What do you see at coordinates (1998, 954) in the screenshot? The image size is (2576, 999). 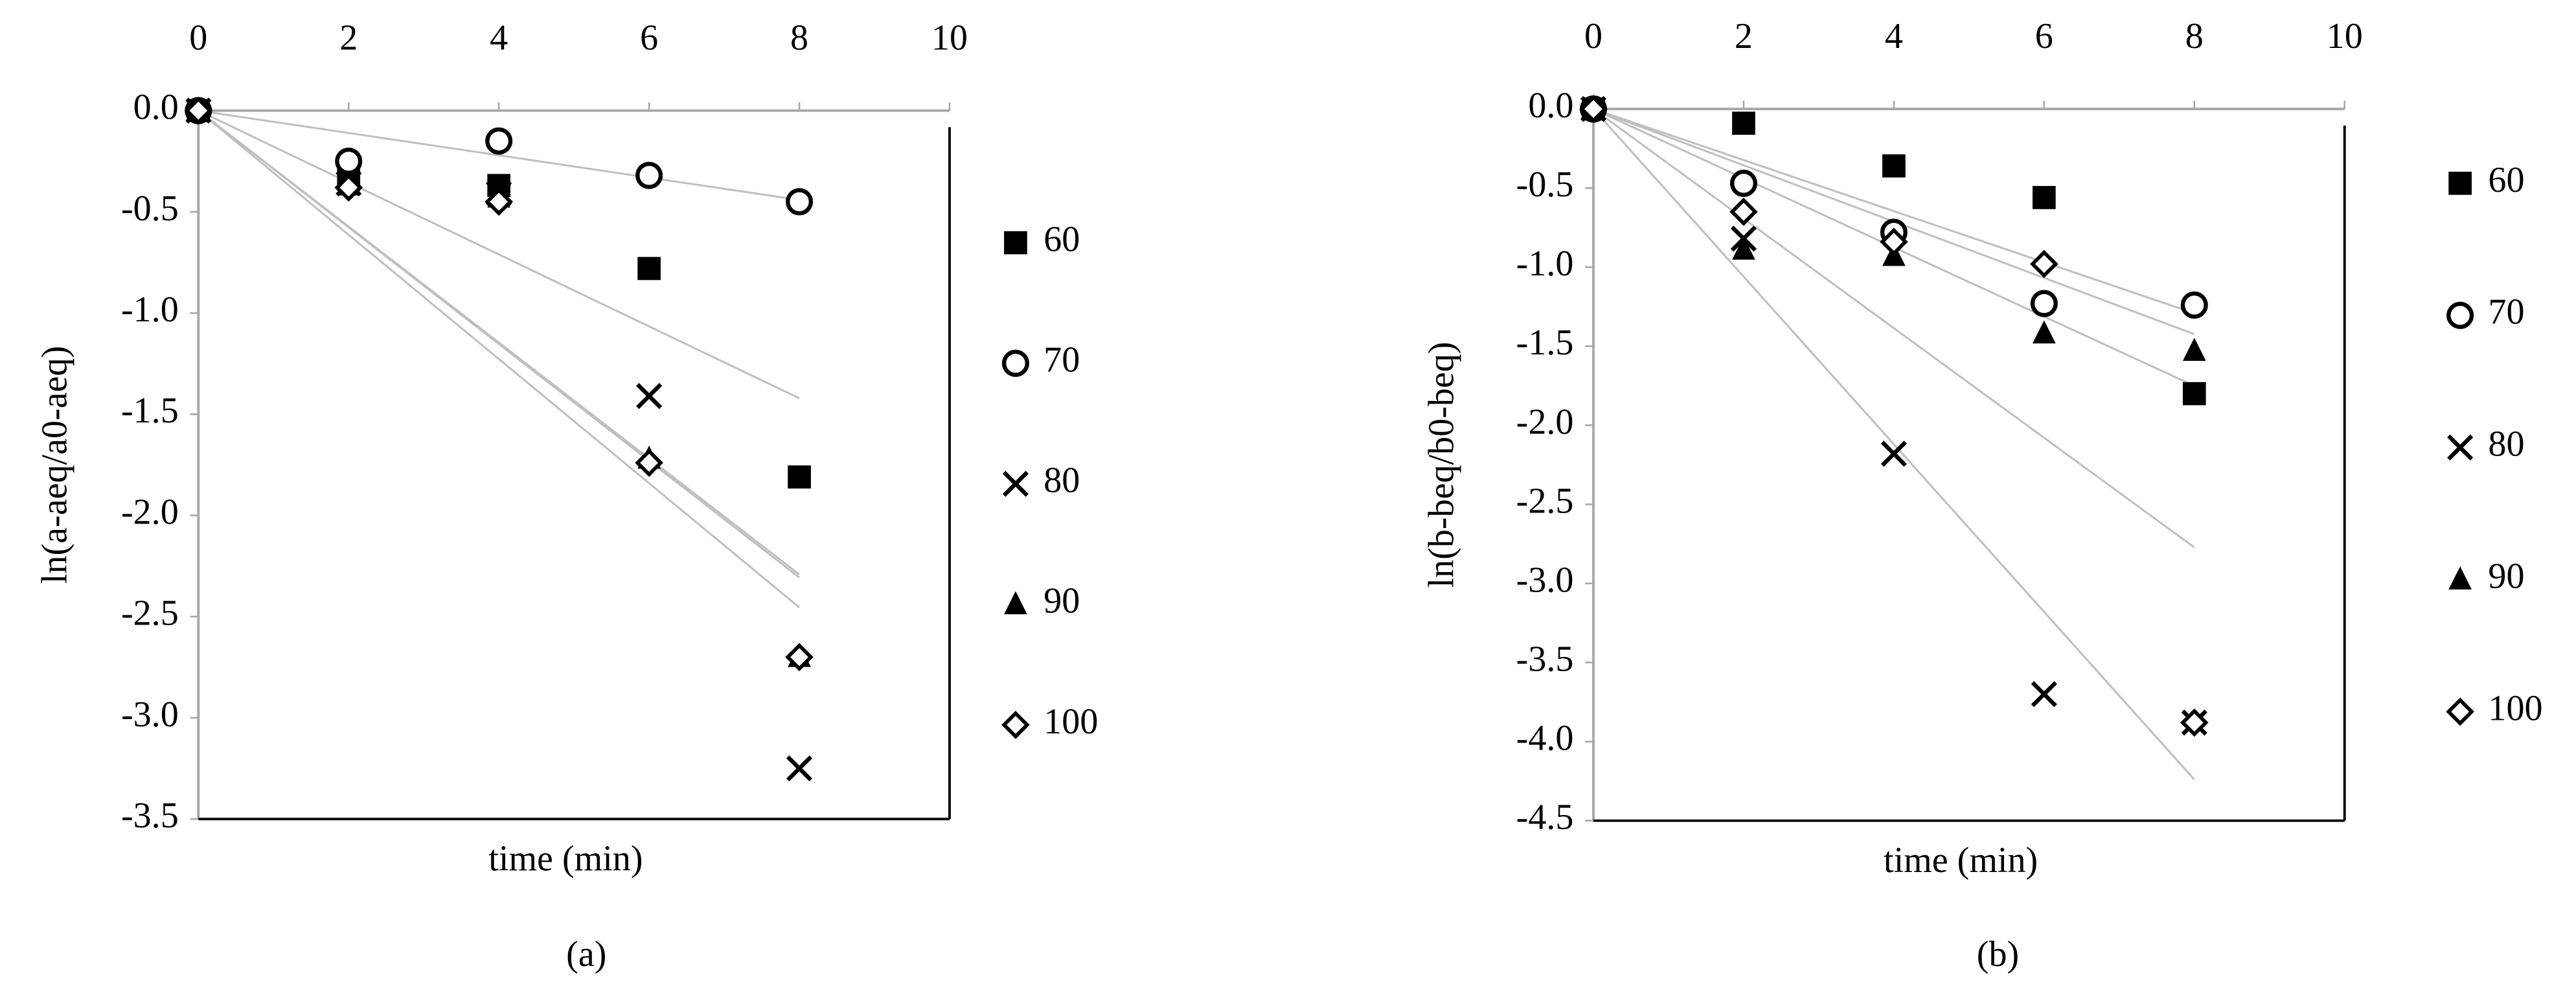 I see `caption: (b)` at bounding box center [1998, 954].